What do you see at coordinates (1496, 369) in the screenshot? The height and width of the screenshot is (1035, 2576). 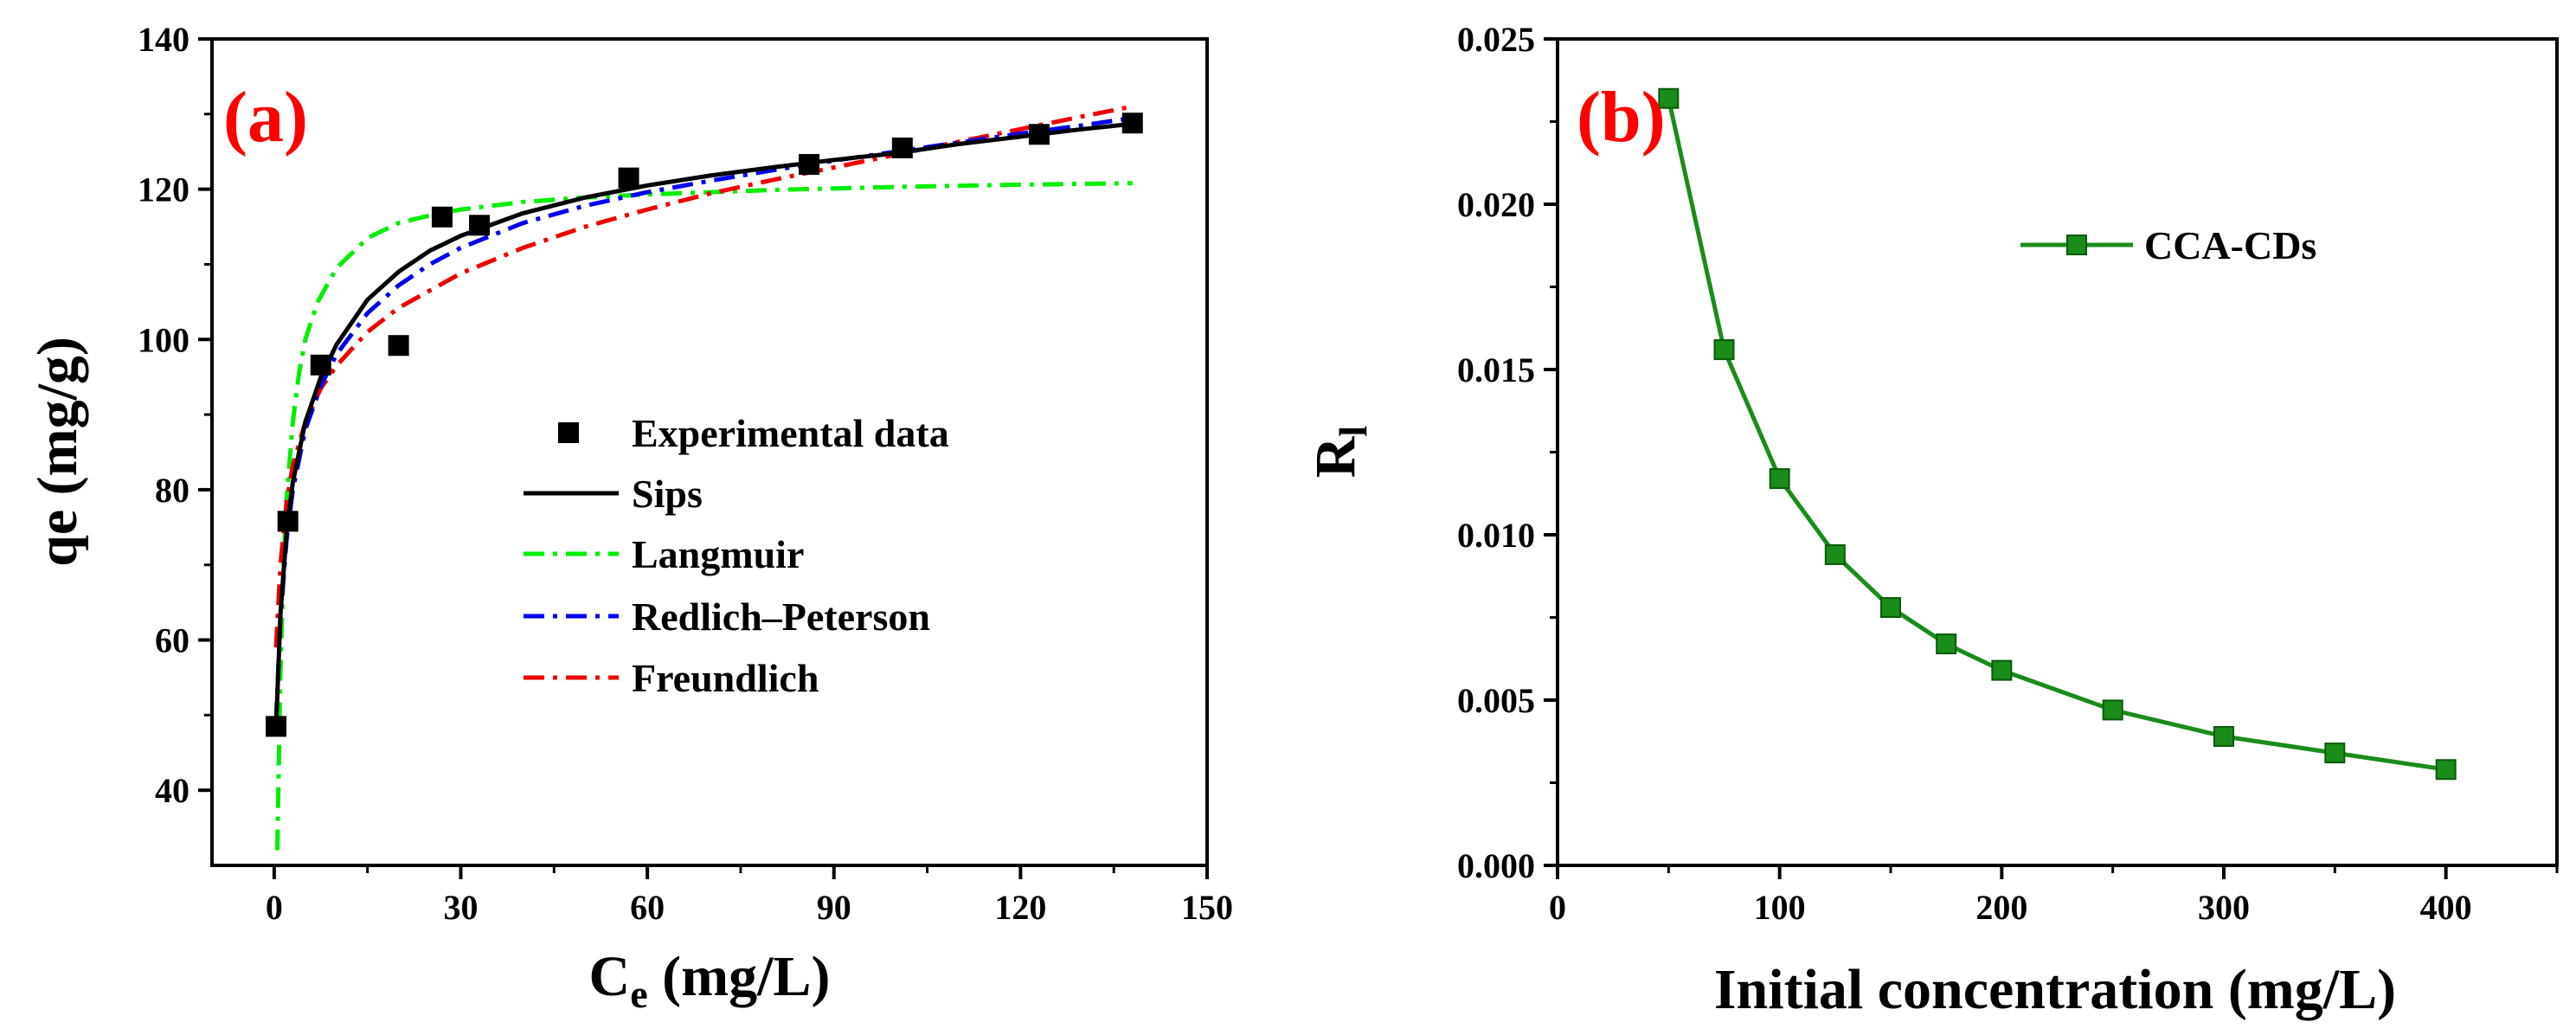 I see `panel-b-y-tick-label: 0.015` at bounding box center [1496, 369].